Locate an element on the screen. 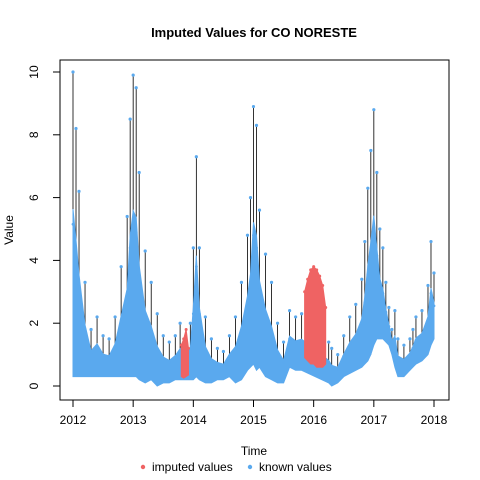 The width and height of the screenshot is (480, 480). y-axis-label: Value is located at coordinates (9, 230).